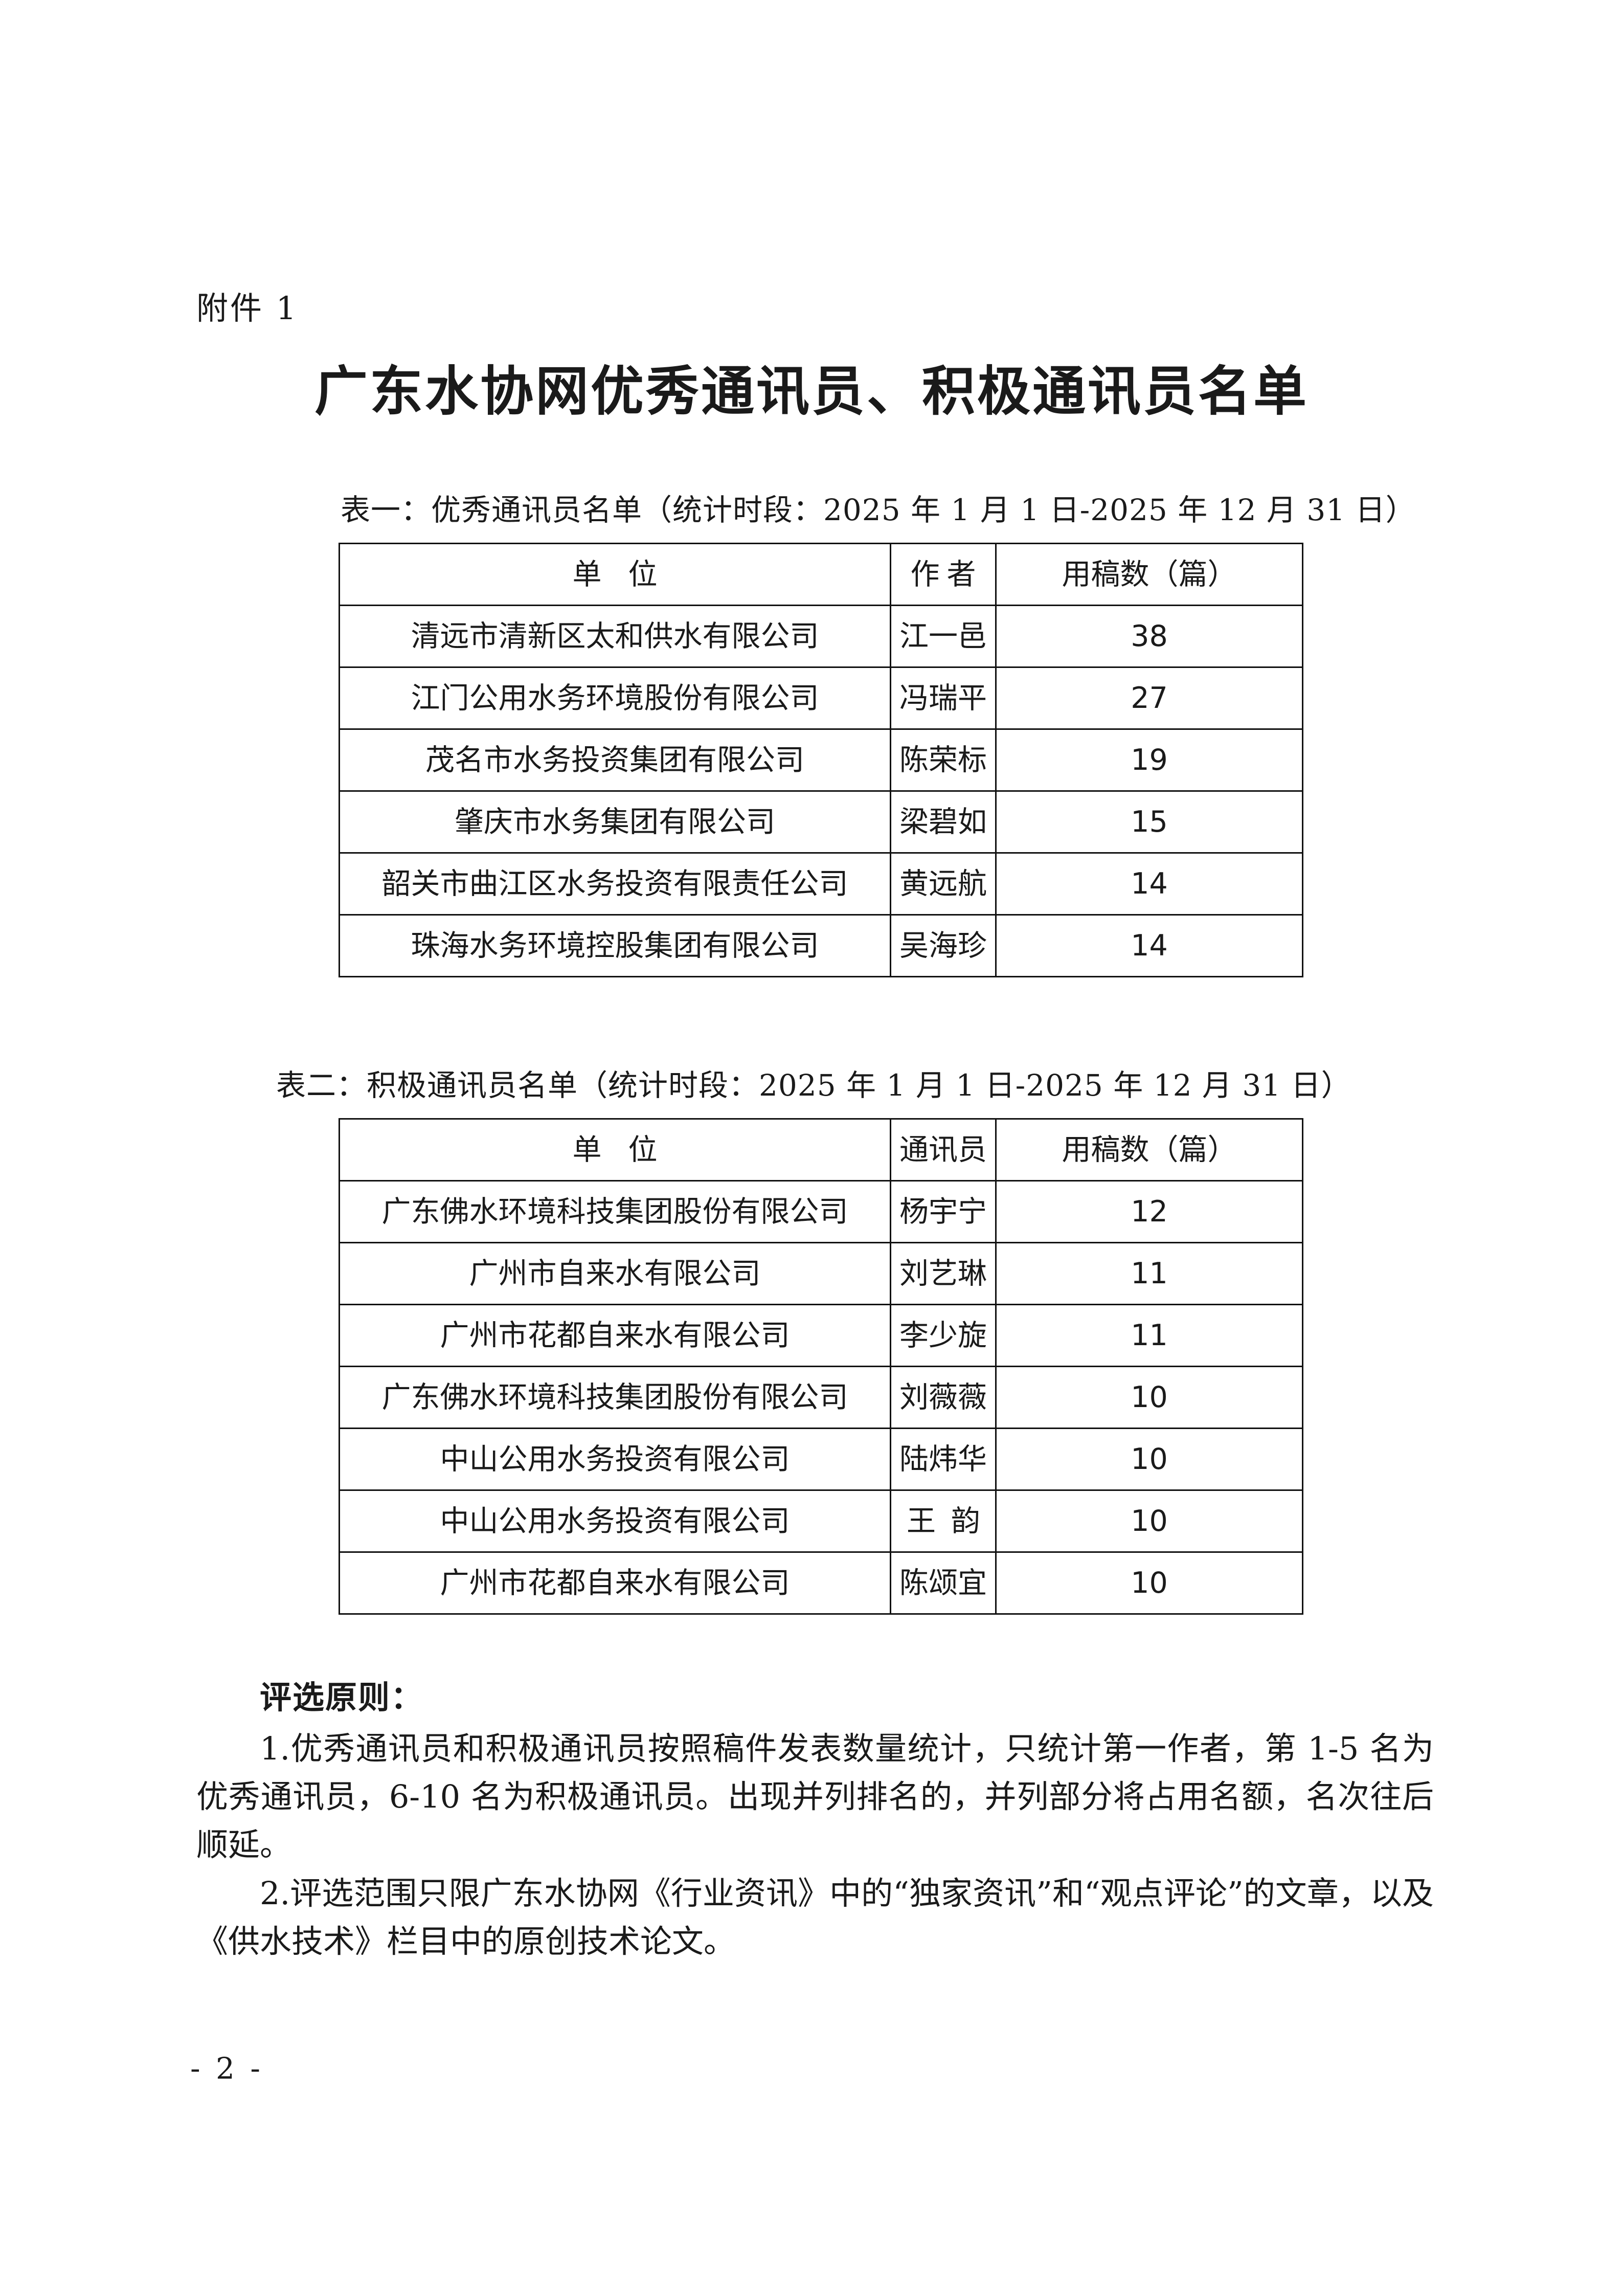 Image resolution: width=1623 pixels, height=2296 pixels. Describe the element at coordinates (615, 760) in the screenshot. I see `cell-unit: 茂名市水务投资集团有限公司` at that location.